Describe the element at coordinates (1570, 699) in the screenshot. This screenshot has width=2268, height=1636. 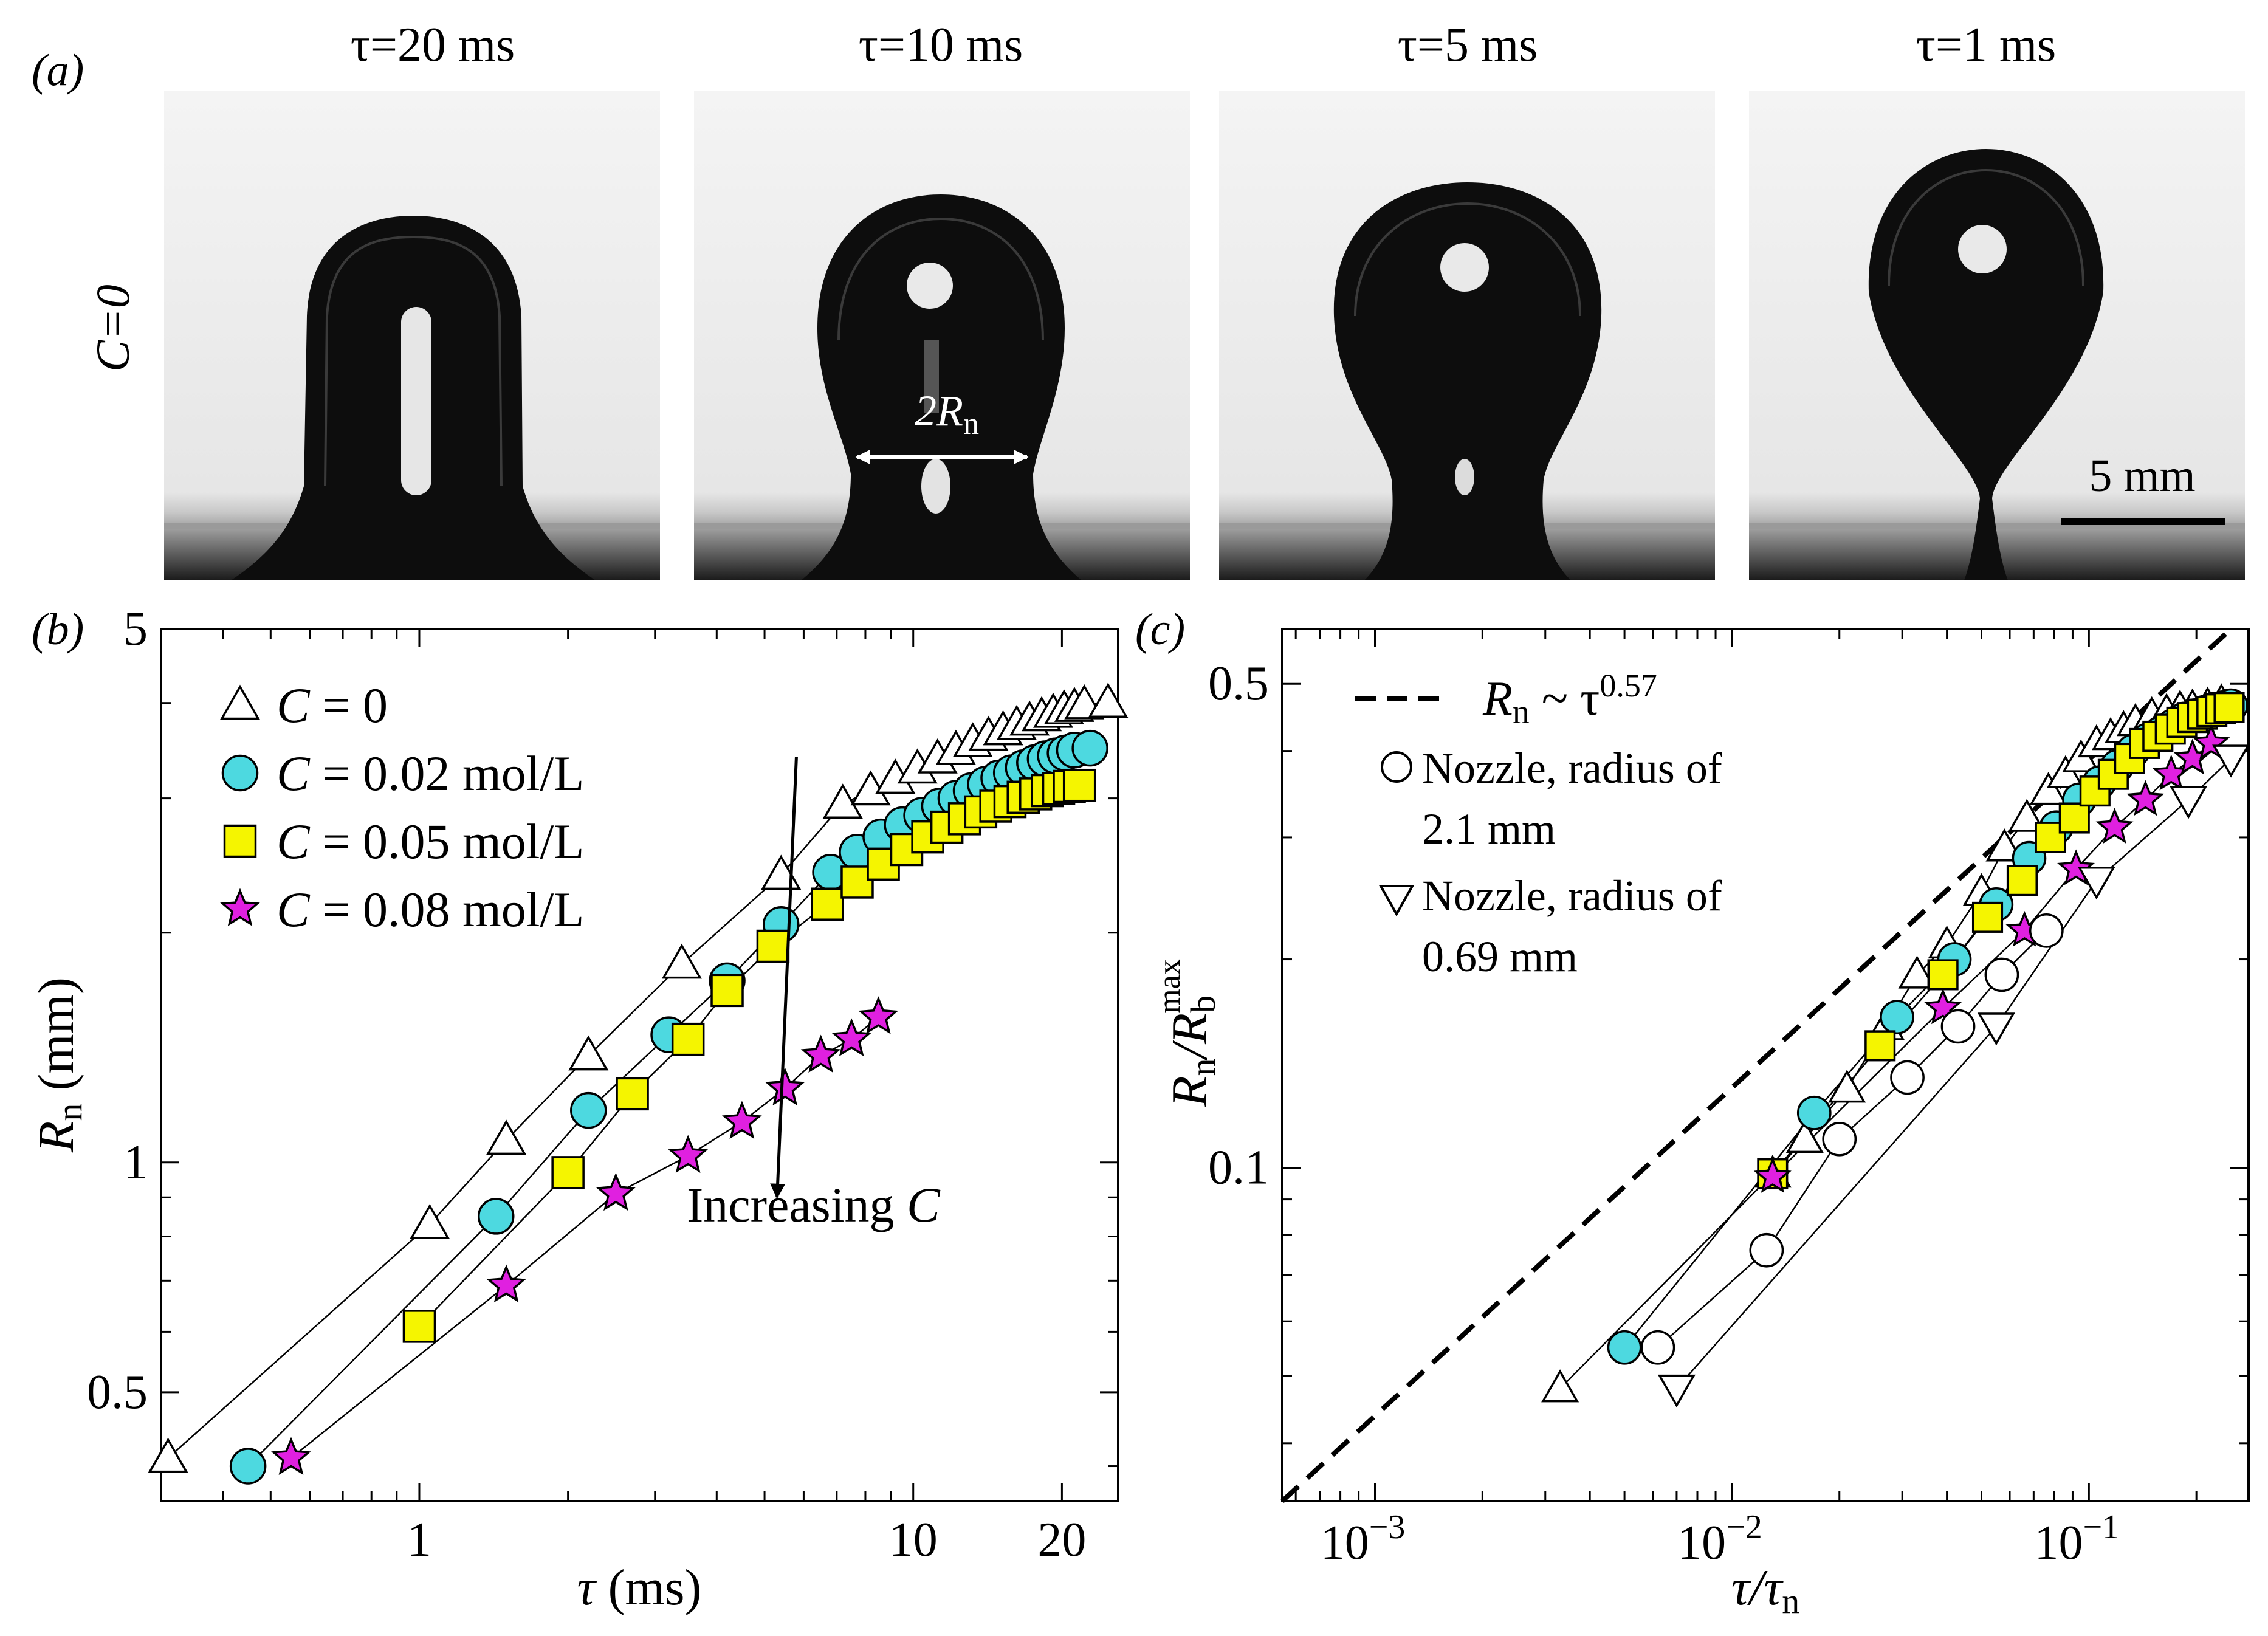
I see `legend-fit-label: Rn ~ τ0.57` at that location.